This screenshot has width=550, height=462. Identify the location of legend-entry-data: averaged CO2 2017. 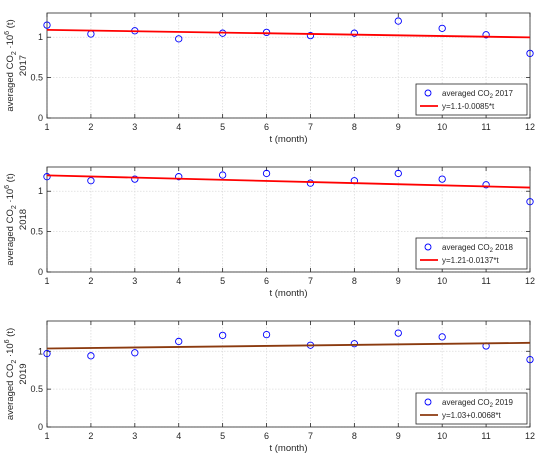
(478, 94).